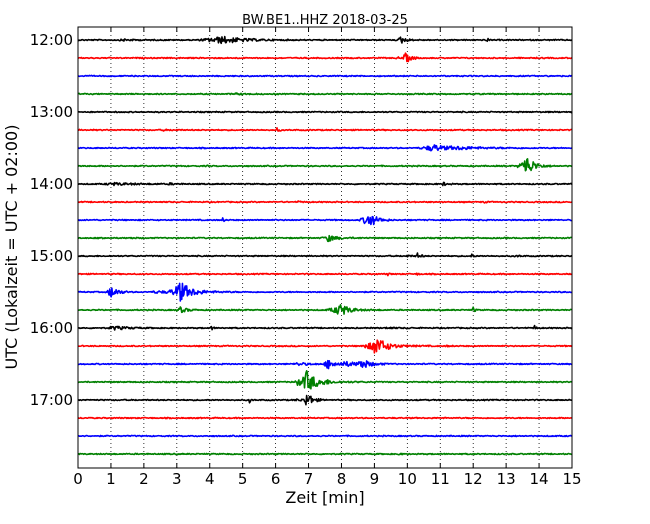 Image resolution: width=650 pixels, height=524 pixels. What do you see at coordinates (11, 247) in the screenshot?
I see `y-axis-label: UTC (Lokalzeit = UTC + 02:00)` at bounding box center [11, 247].